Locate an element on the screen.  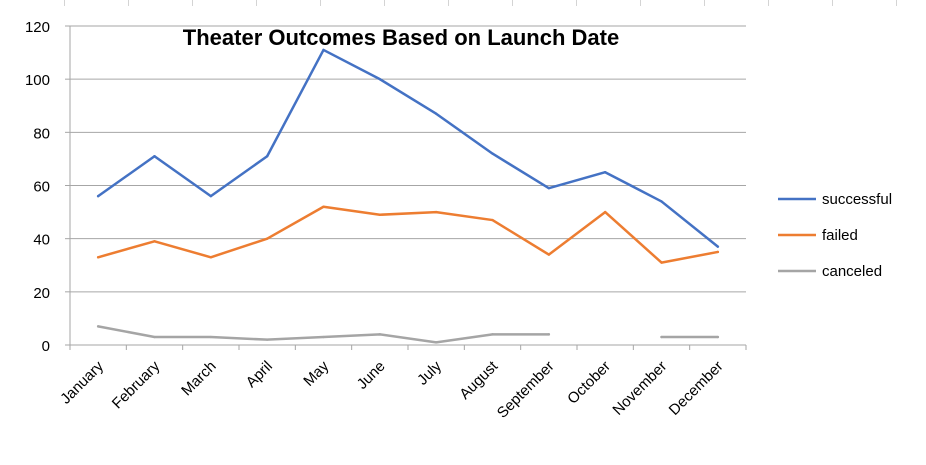
y-tick-label: 100 is located at coordinates (37, 80).